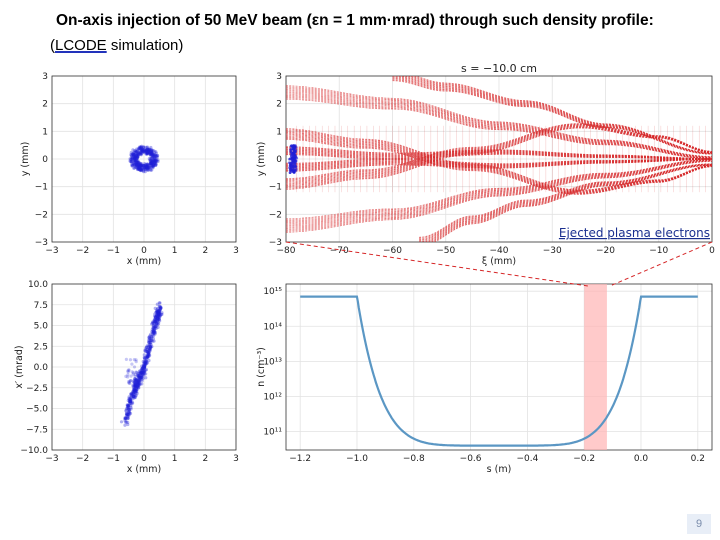 The image size is (720, 540). What do you see at coordinates (272, 292) in the screenshot?
I see `y-tick-label: 10¹⁵` at bounding box center [272, 292].